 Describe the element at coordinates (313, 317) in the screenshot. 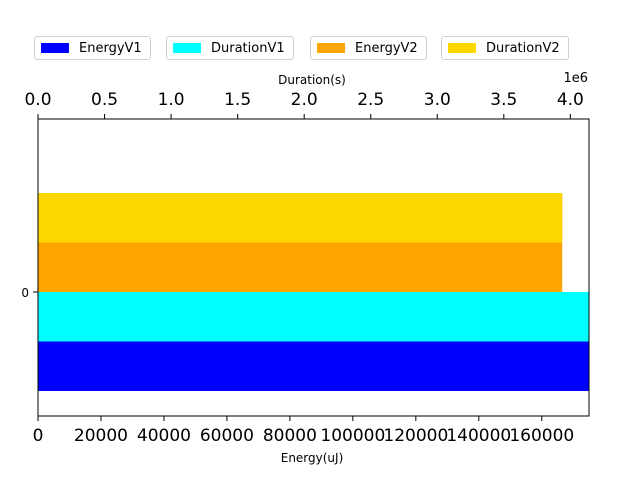

I see `bar-durationv1` at that location.